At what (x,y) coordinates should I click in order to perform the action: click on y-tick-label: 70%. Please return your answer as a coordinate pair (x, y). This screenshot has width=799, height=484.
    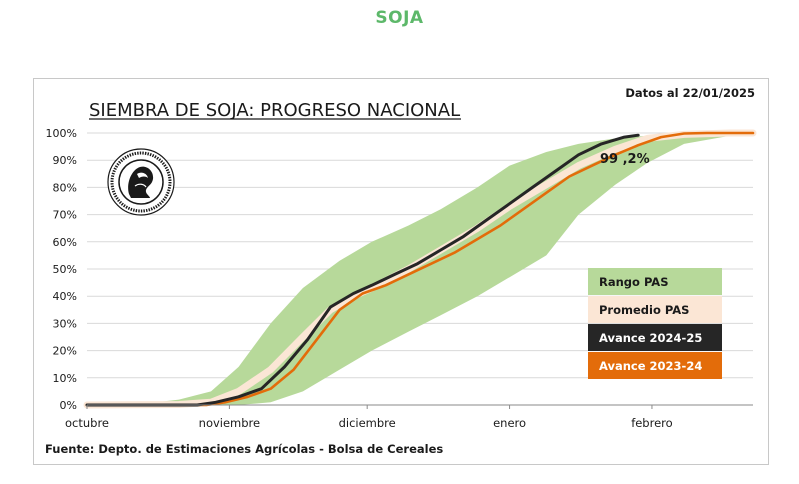
    Looking at the image, I should click on (65, 215).